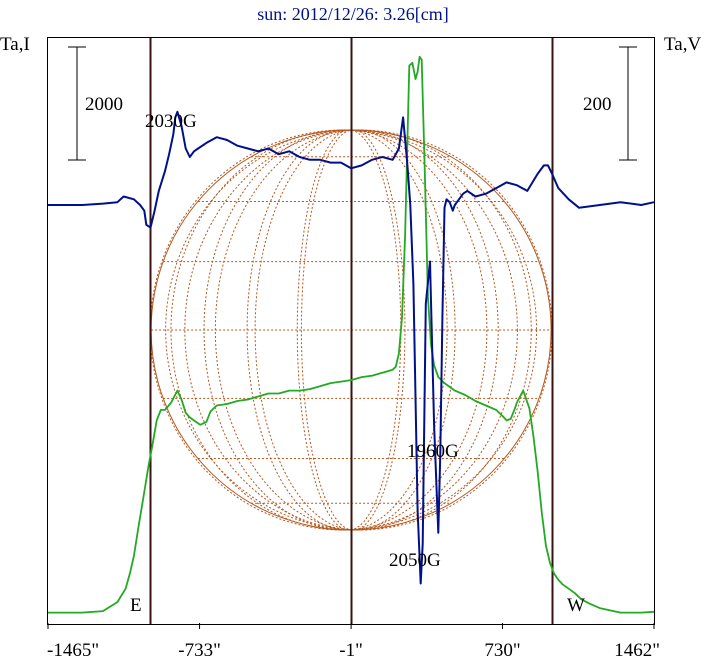 This screenshot has height=660, width=706. Describe the element at coordinates (351, 650) in the screenshot. I see `x-tick-label: -1"` at that location.